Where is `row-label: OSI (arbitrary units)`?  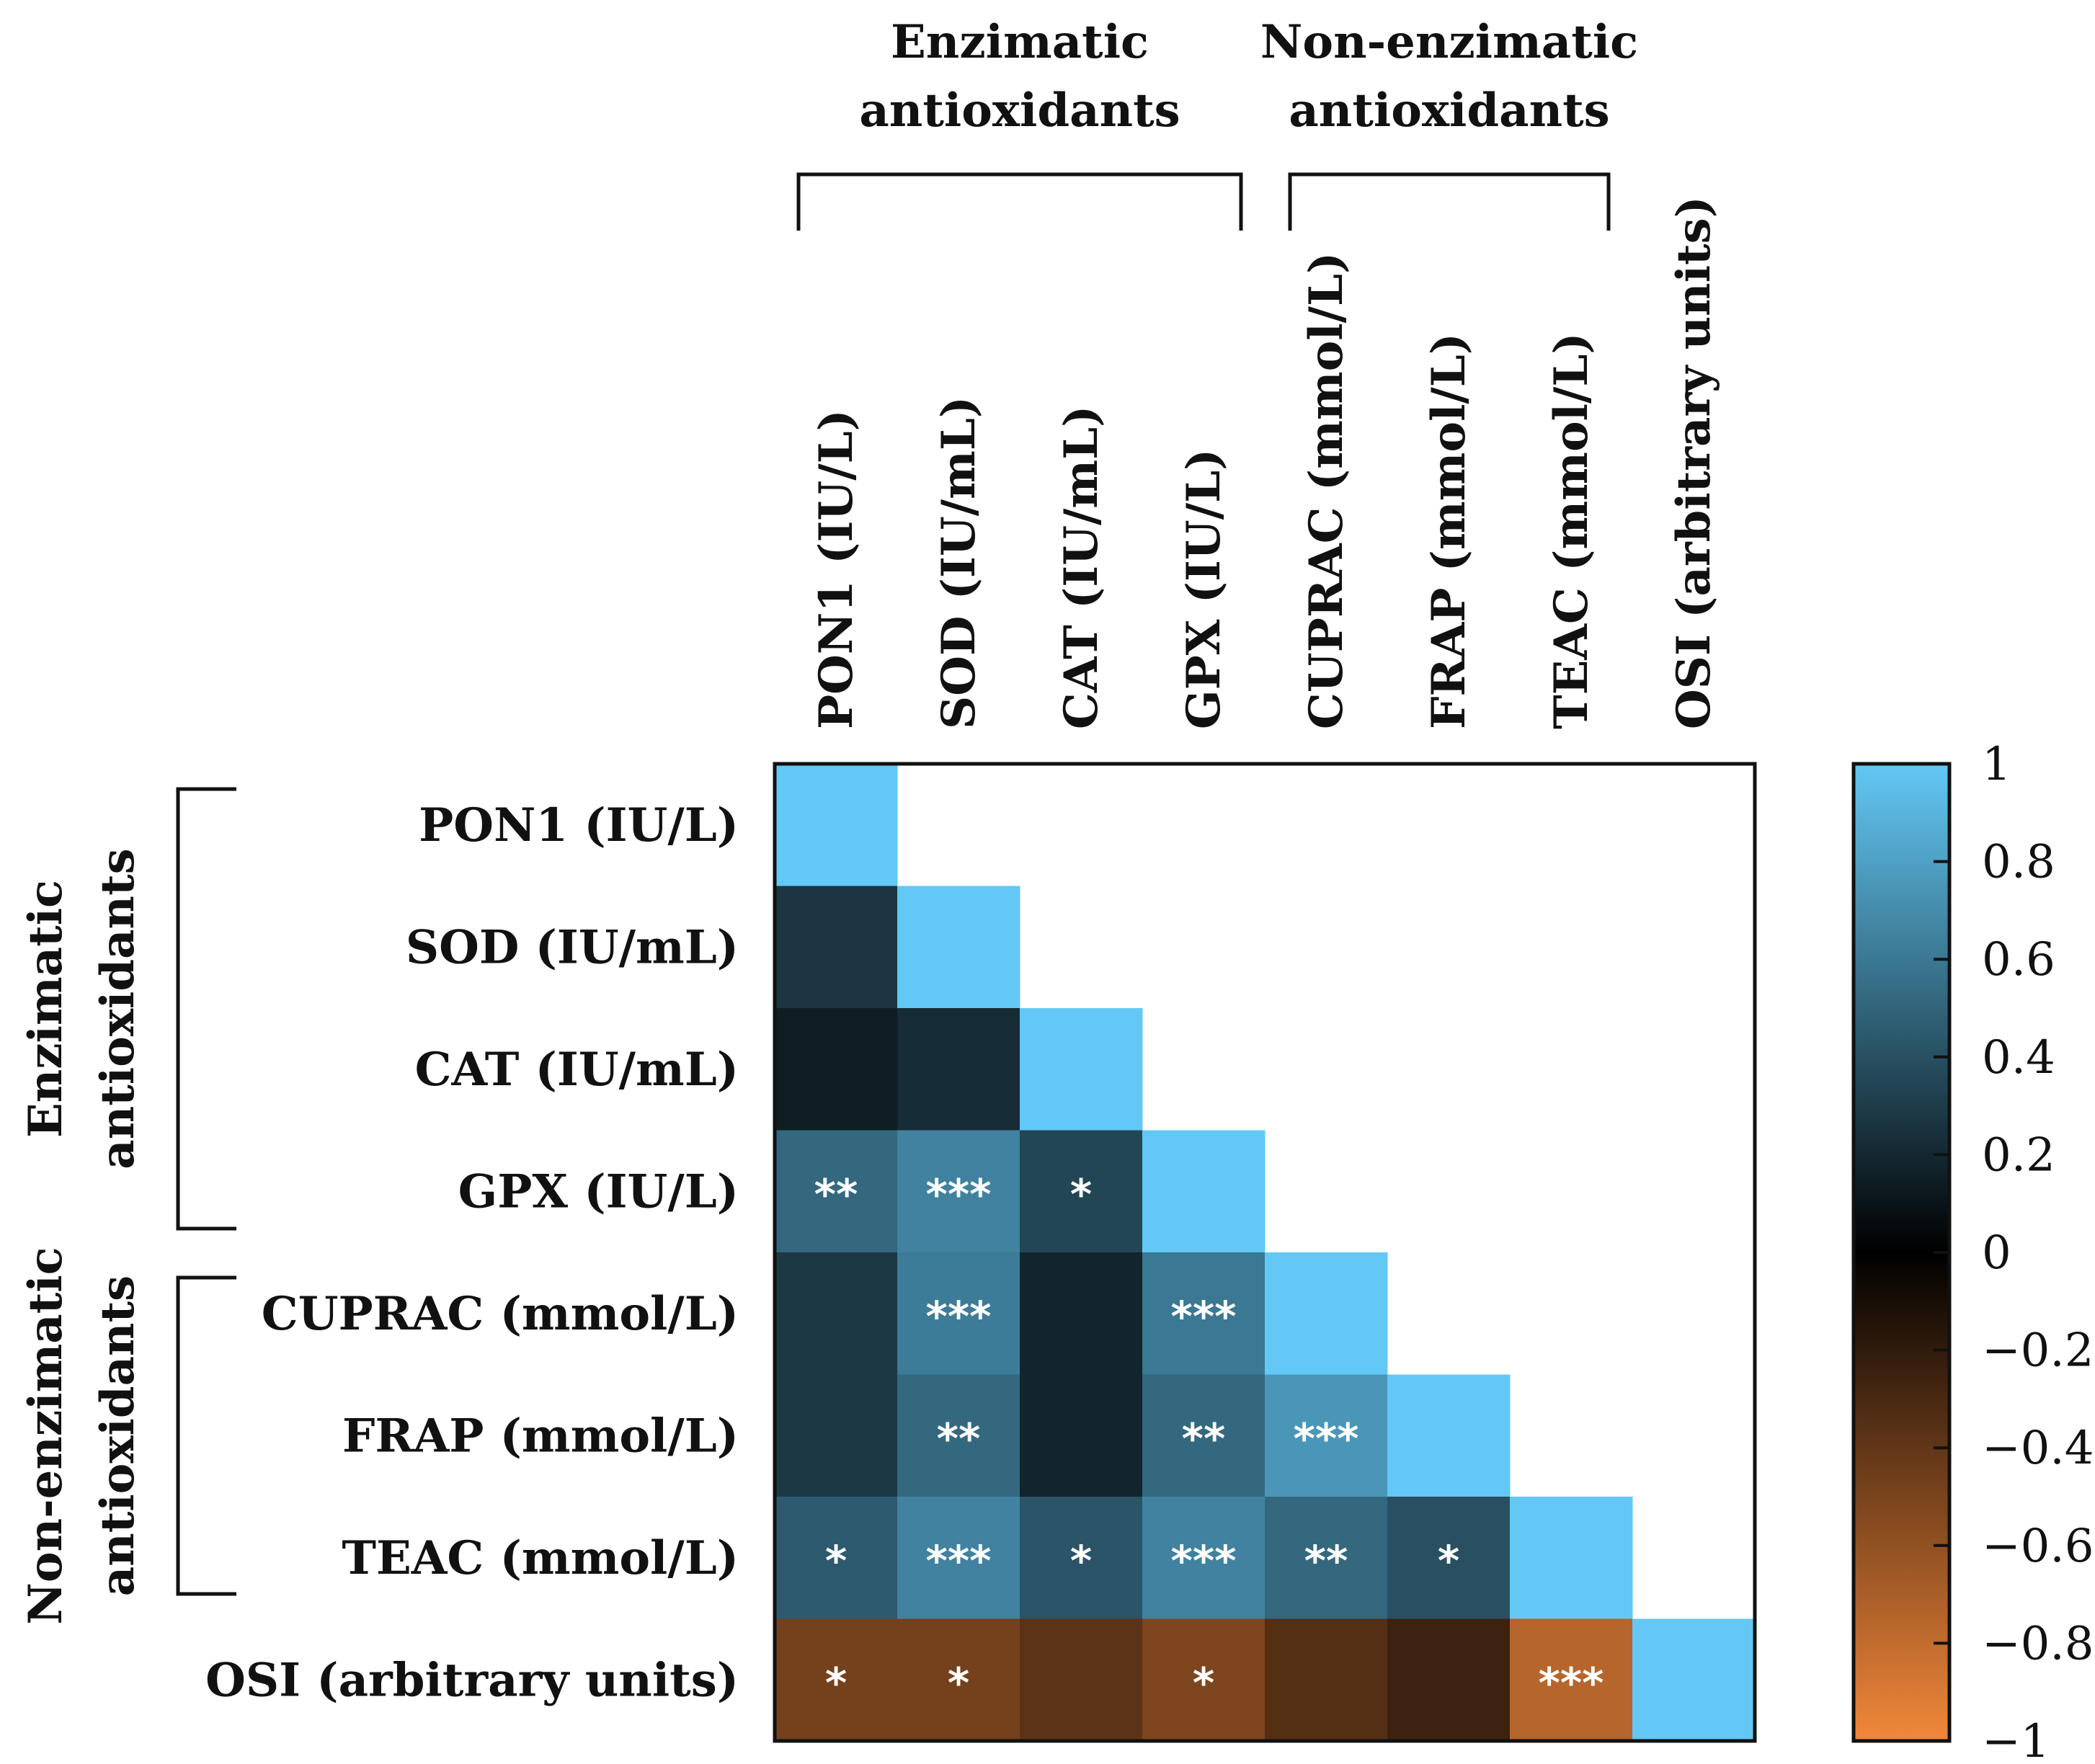 row-label: OSI (arbitrary units) is located at coordinates (472, 1680).